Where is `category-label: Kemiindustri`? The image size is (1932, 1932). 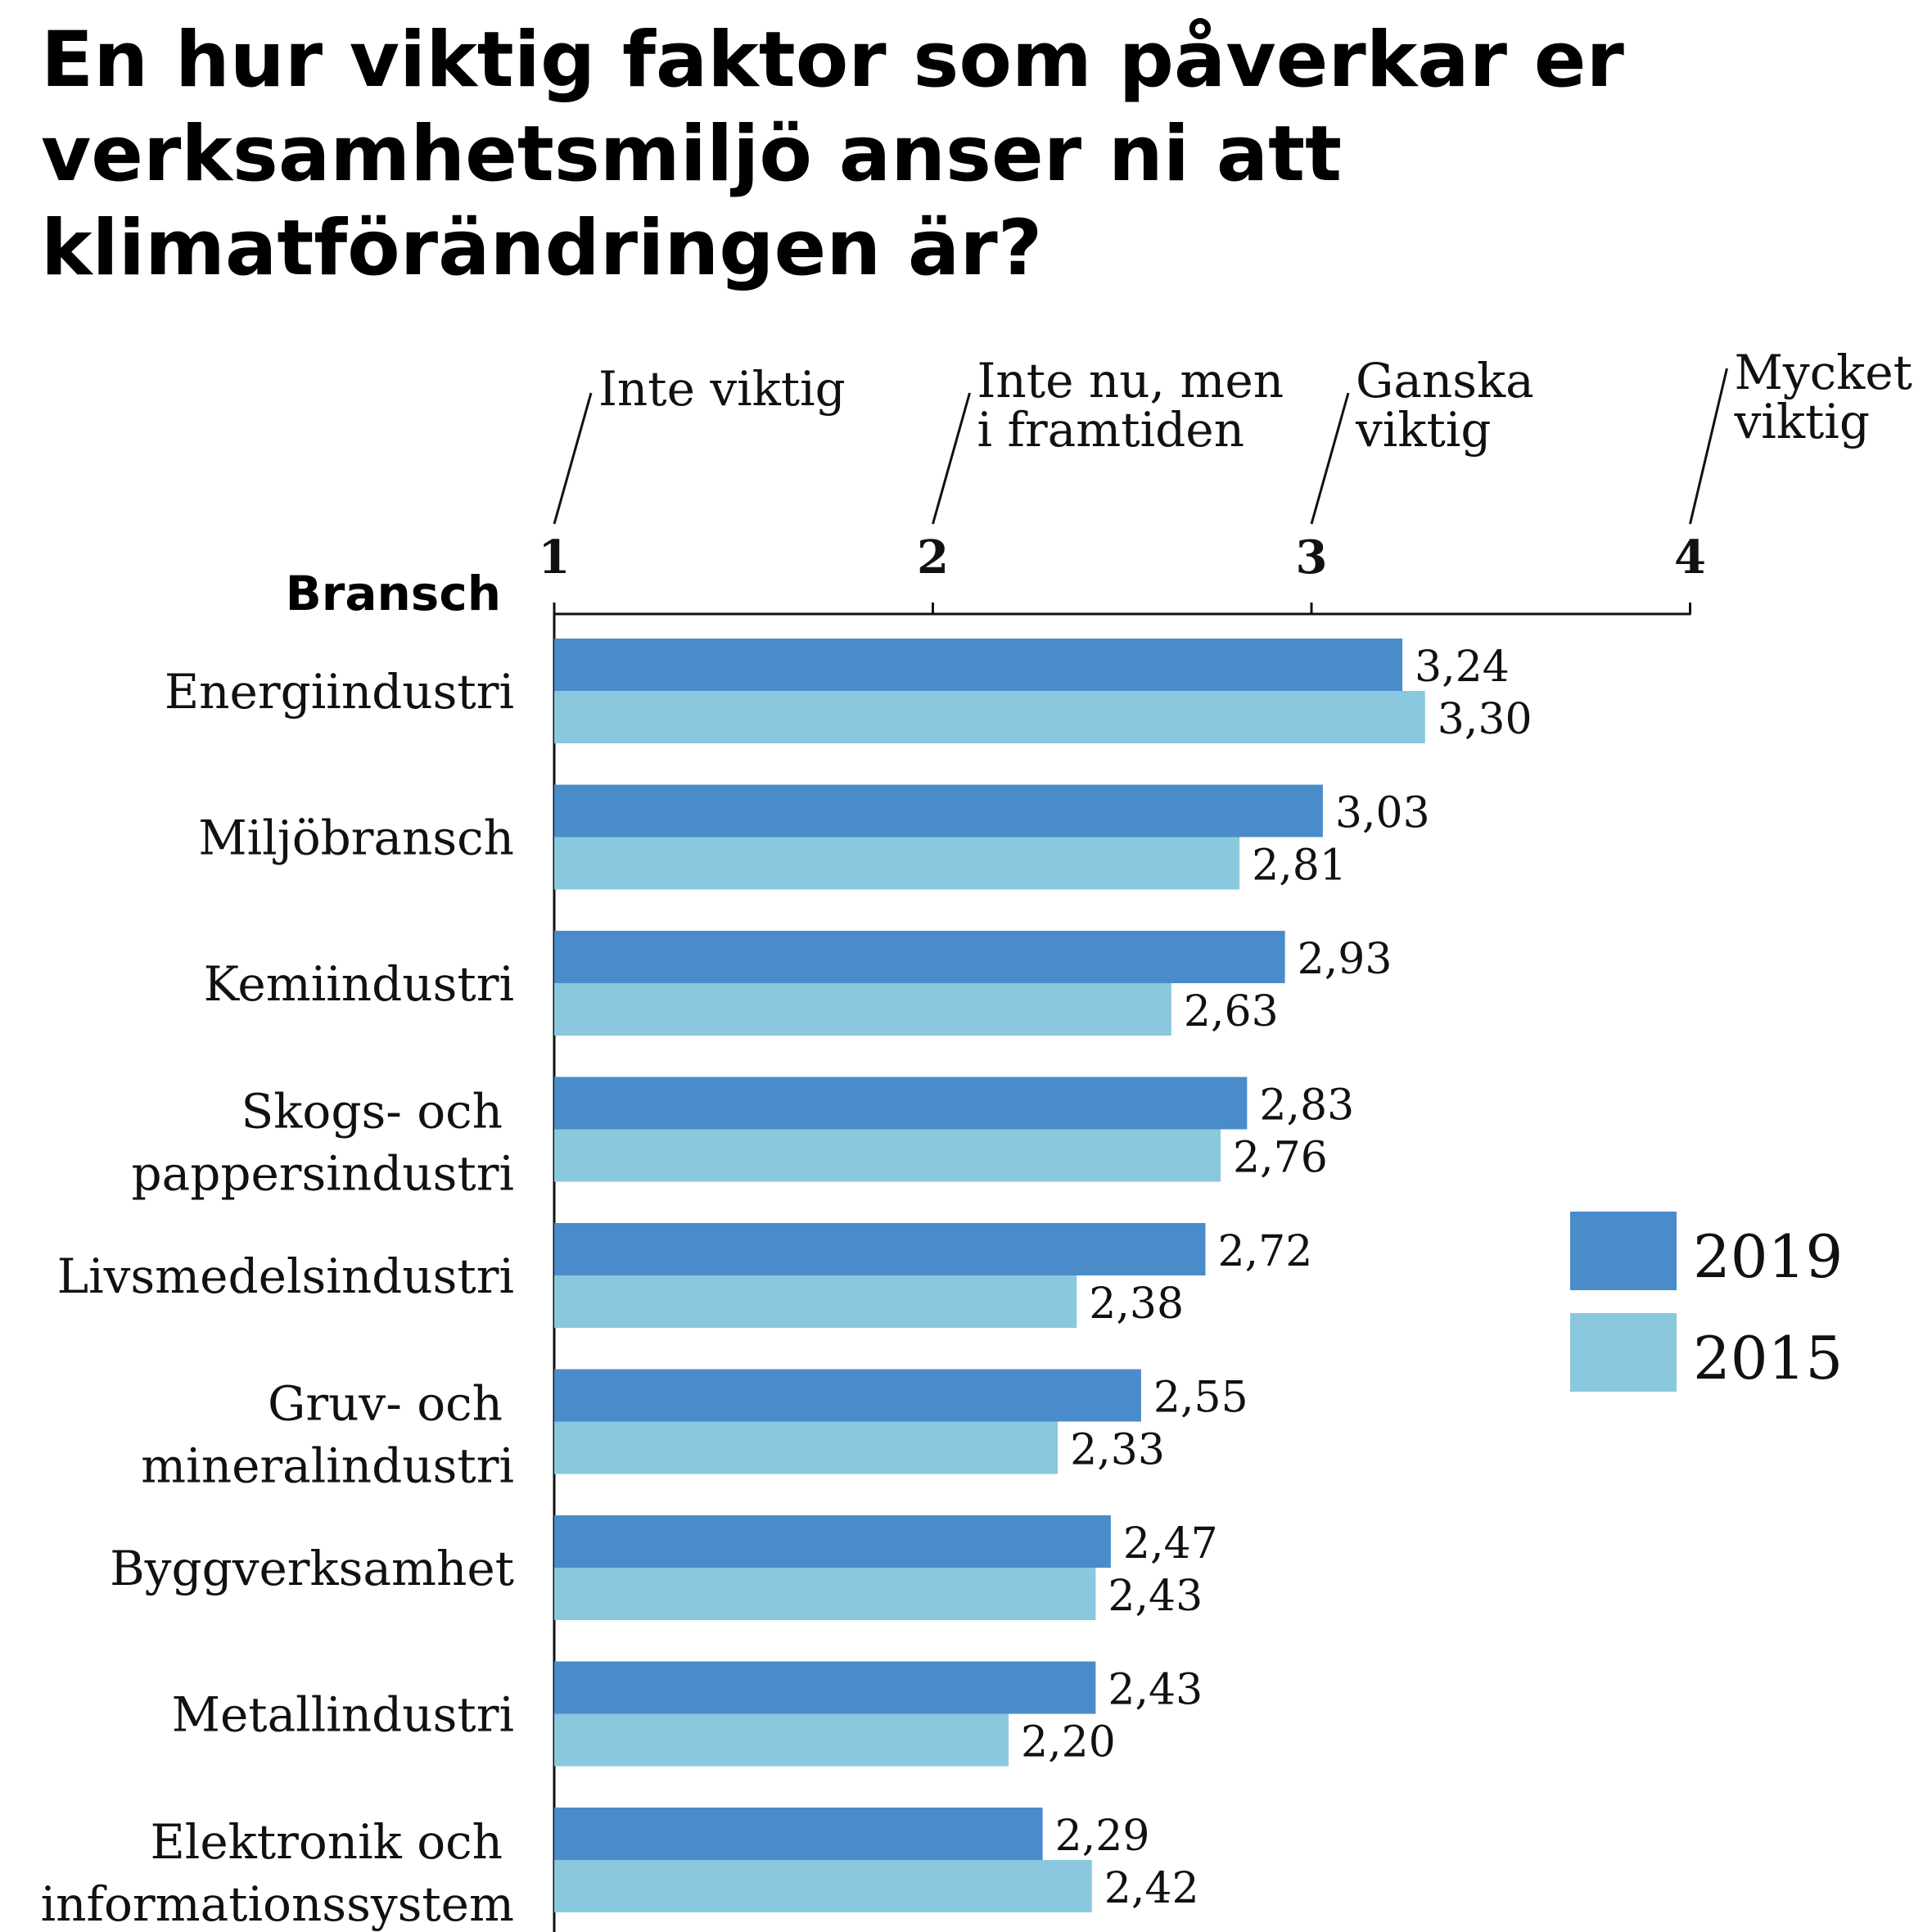
category-label: Kemiindustri is located at coordinates (359, 984).